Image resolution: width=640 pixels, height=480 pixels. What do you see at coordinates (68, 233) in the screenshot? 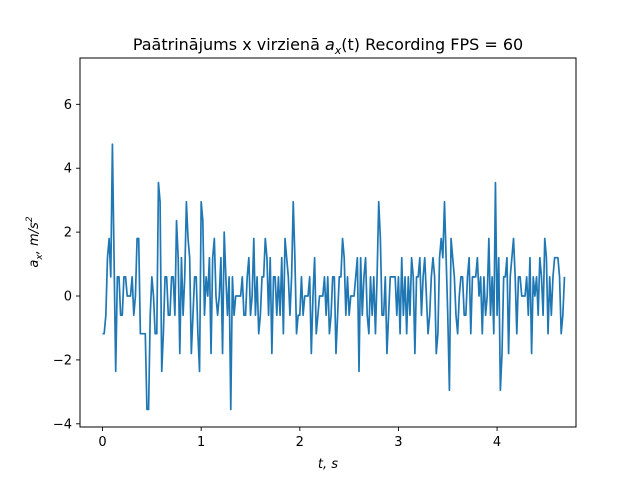
I see `y-tick-label: 2` at bounding box center [68, 233].